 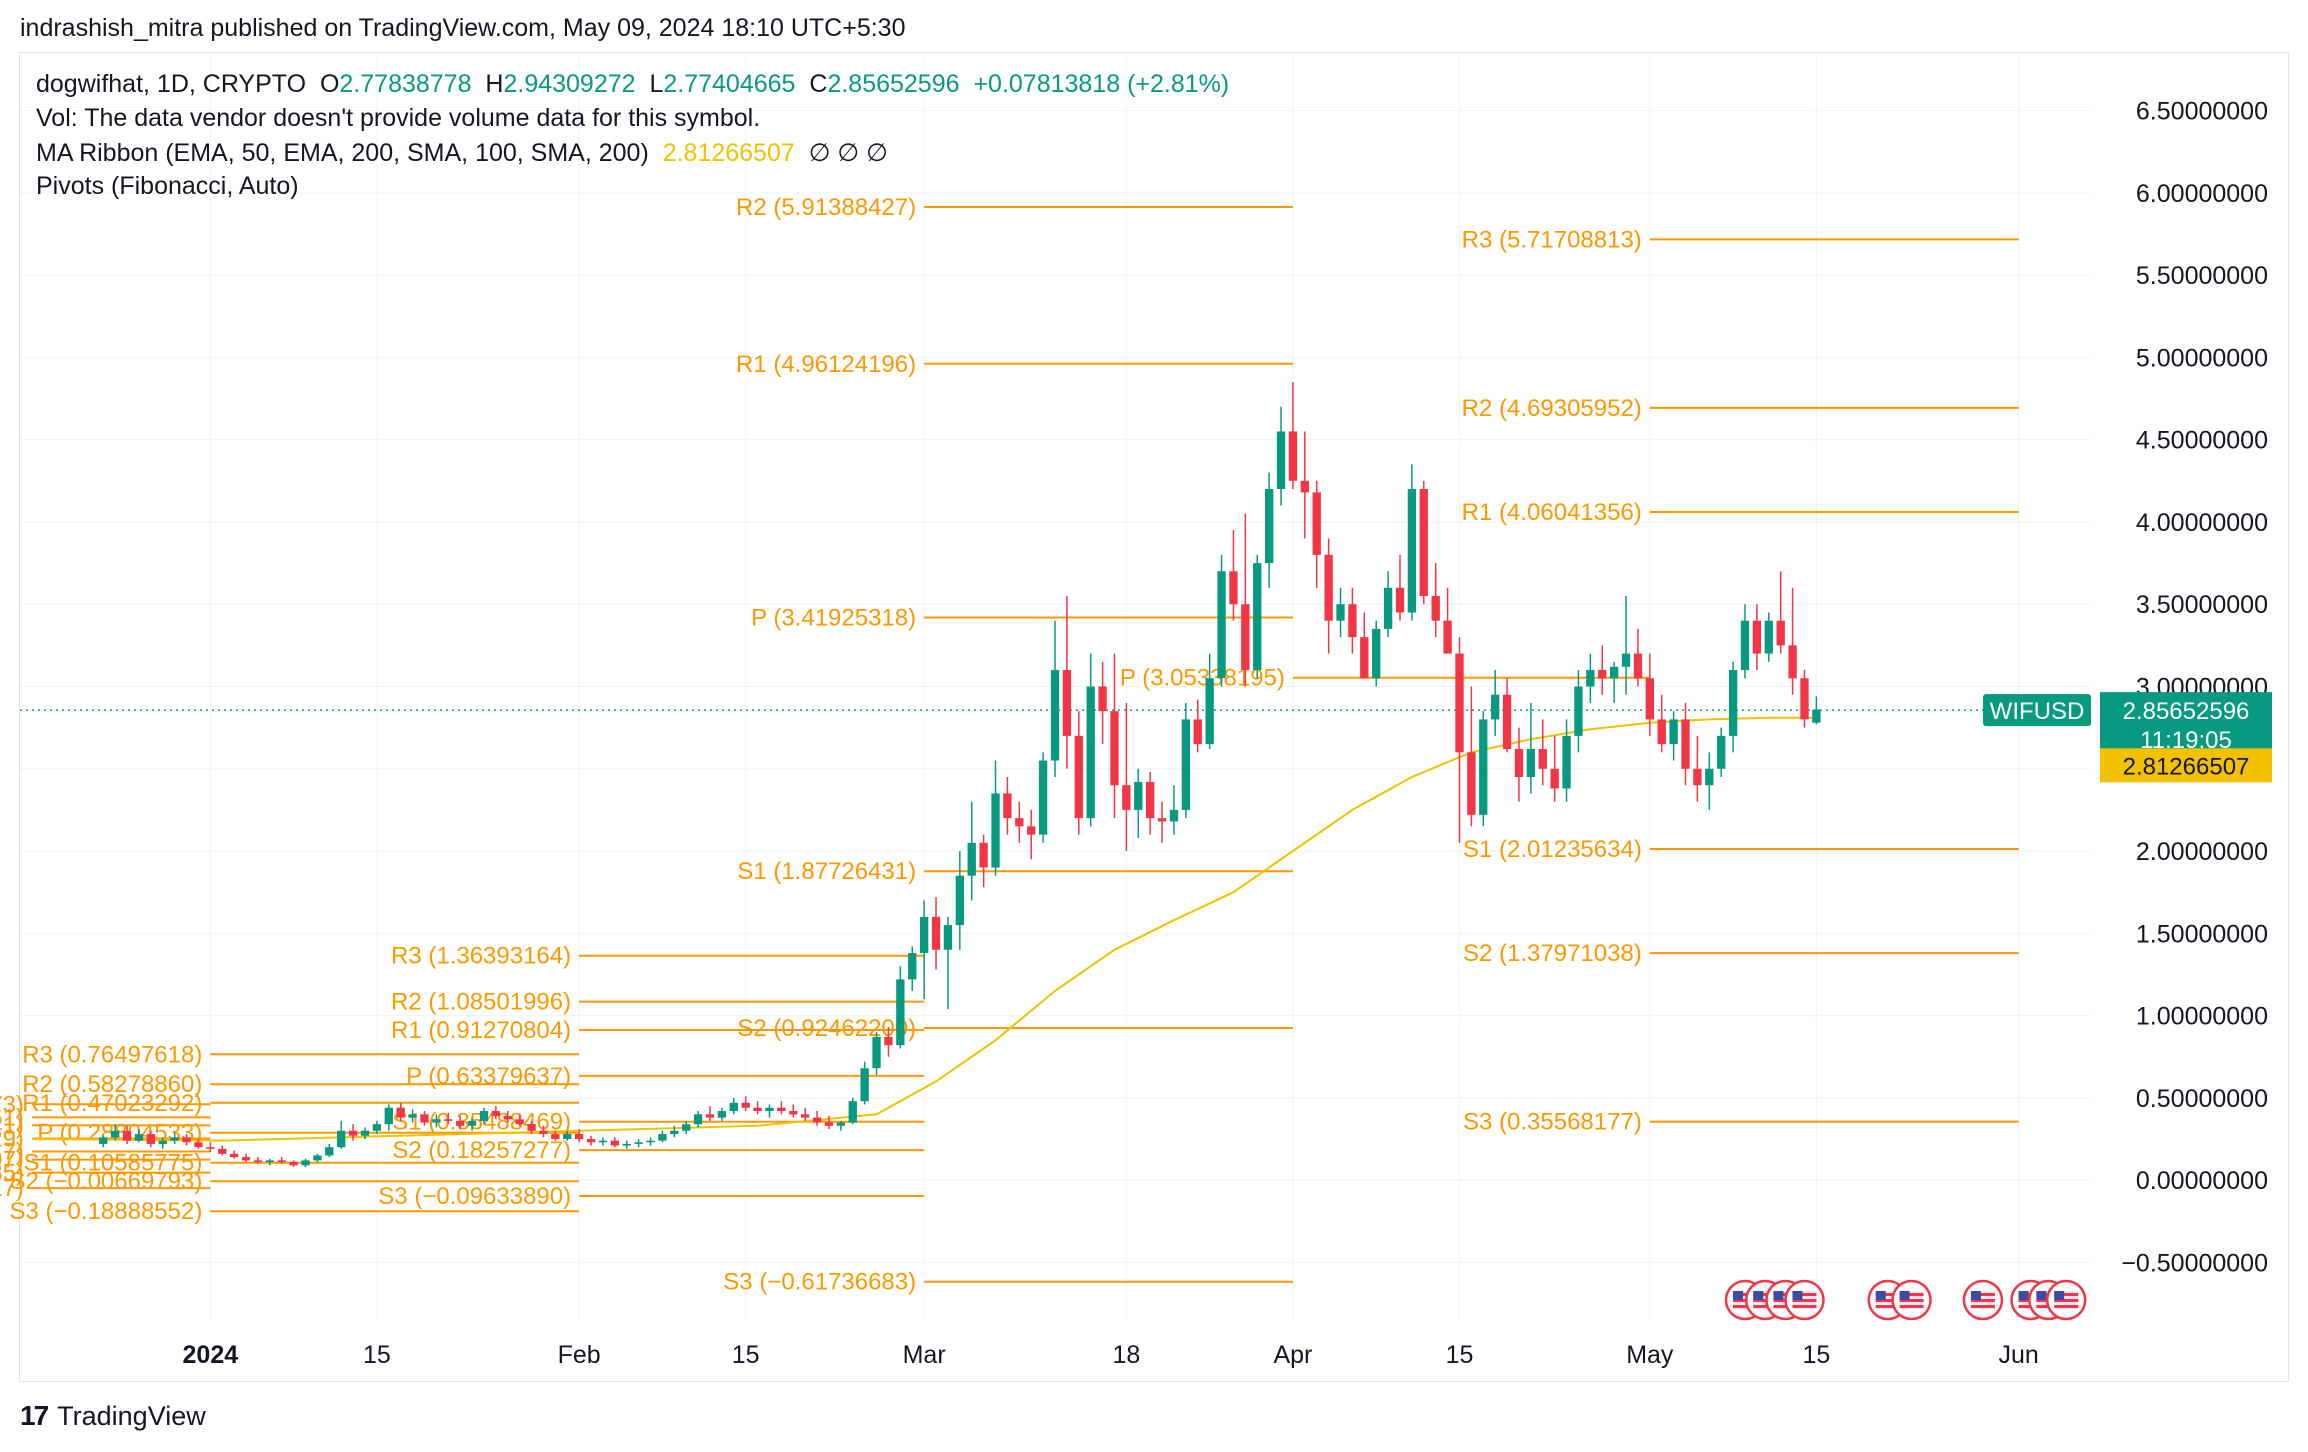 I want to click on price-tag-box, so click(x=2186, y=723).